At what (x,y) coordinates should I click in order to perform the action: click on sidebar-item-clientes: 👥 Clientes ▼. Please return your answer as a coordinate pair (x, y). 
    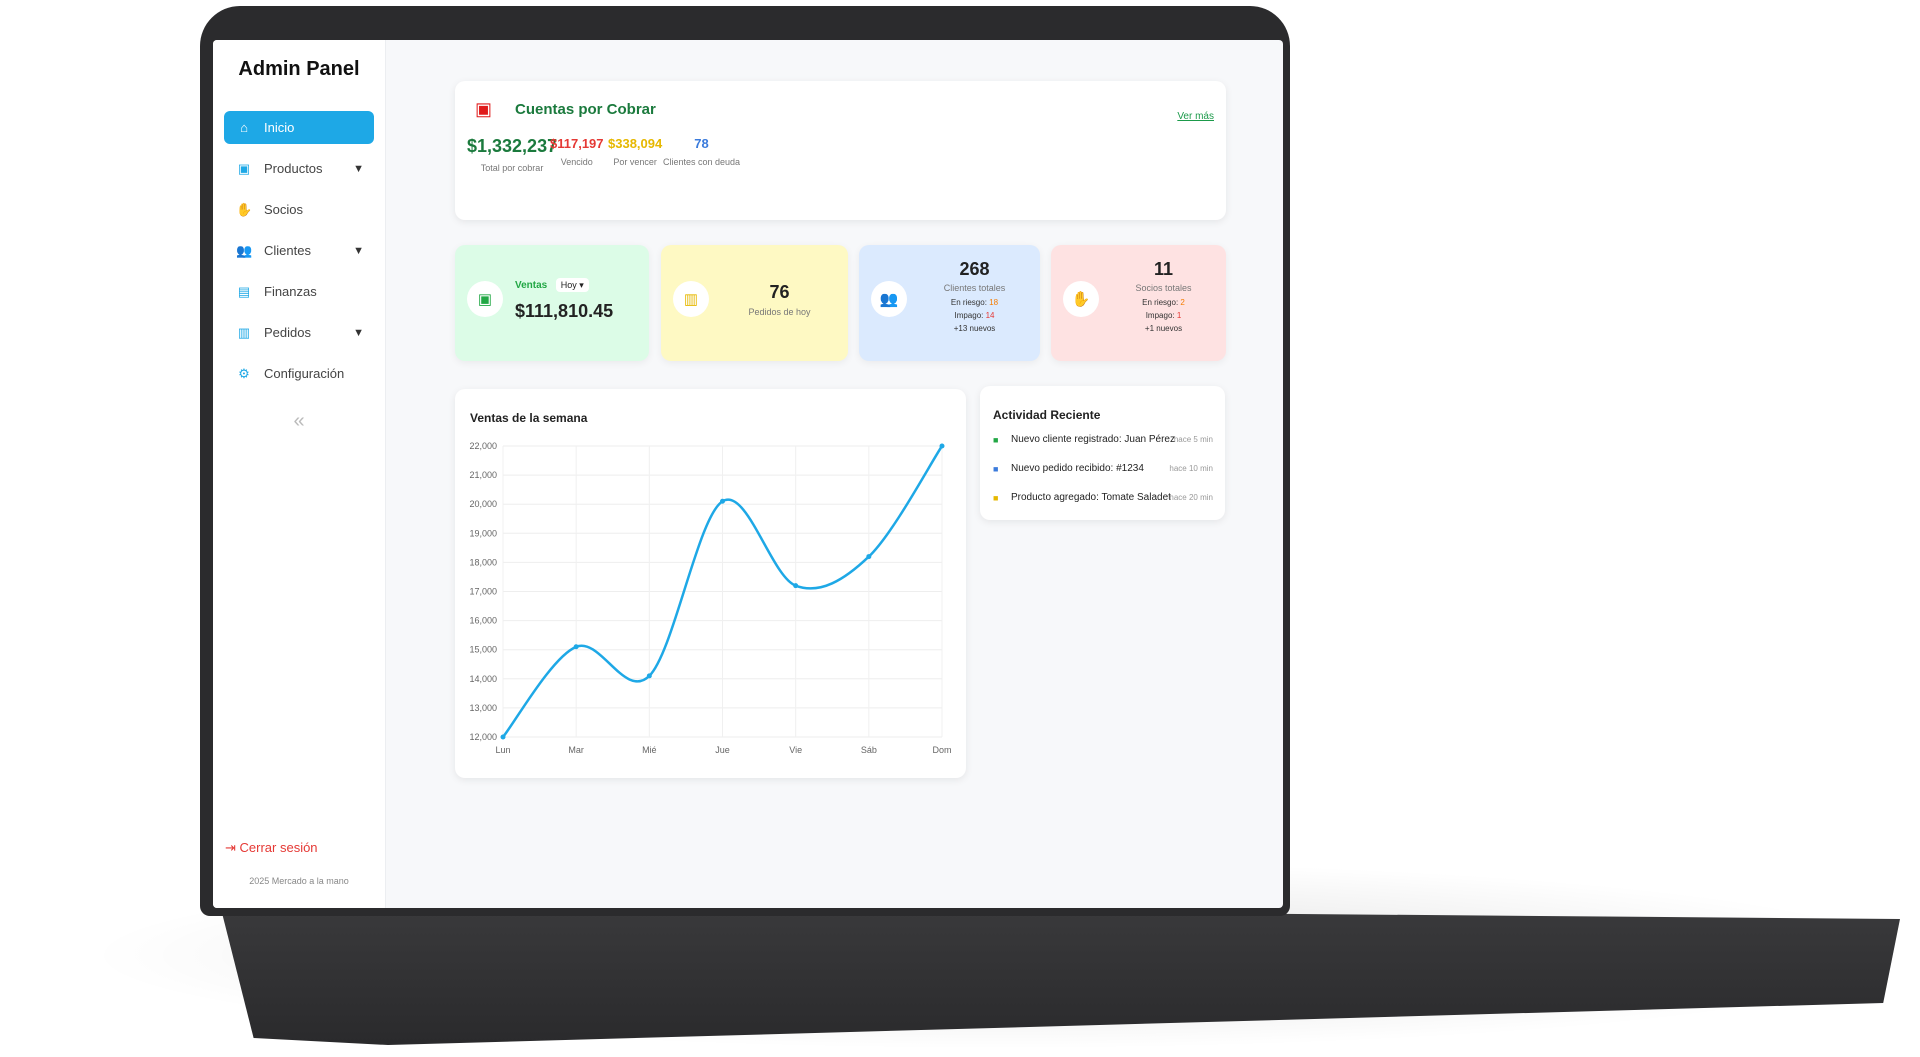
    Looking at the image, I should click on (299, 250).